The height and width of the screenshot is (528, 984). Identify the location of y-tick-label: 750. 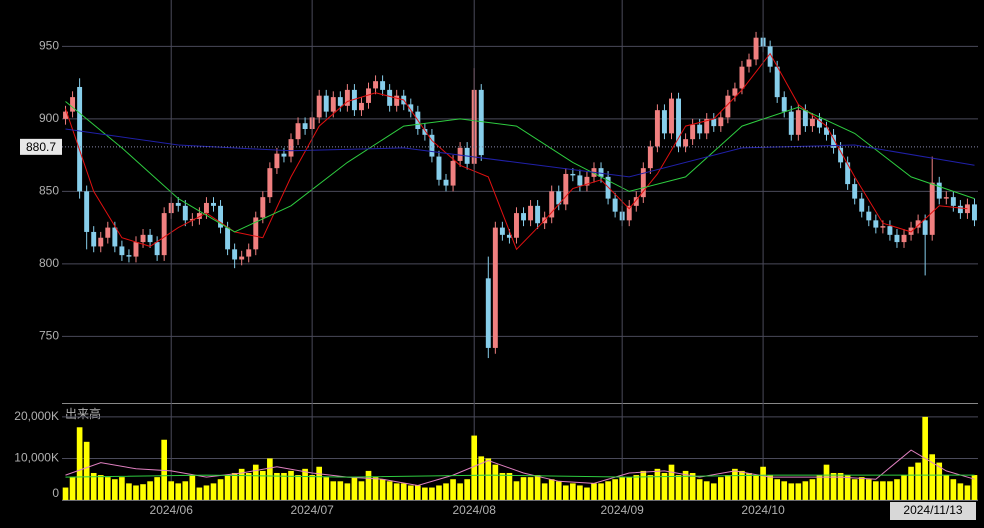
(49, 335).